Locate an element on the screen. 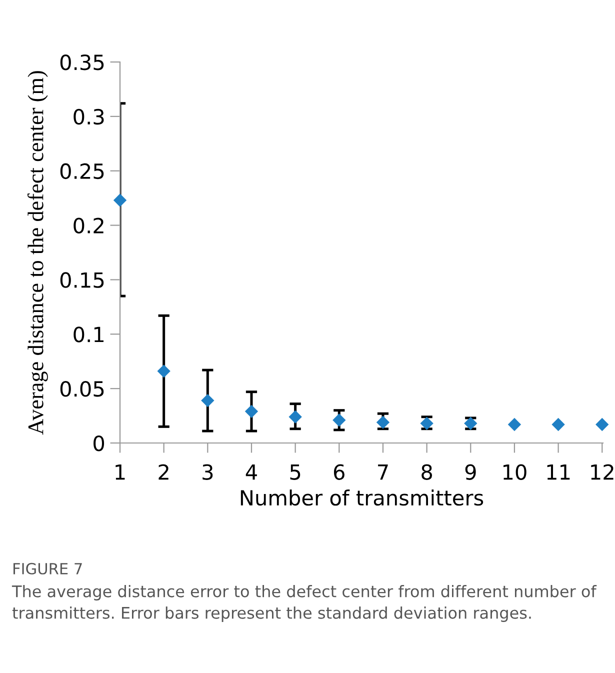 Image resolution: width=615 pixels, height=673 pixels. text: The average distance error to the defect center from different number of transmitters. Error bars represent the standard deviation ranges. is located at coordinates (304, 603).